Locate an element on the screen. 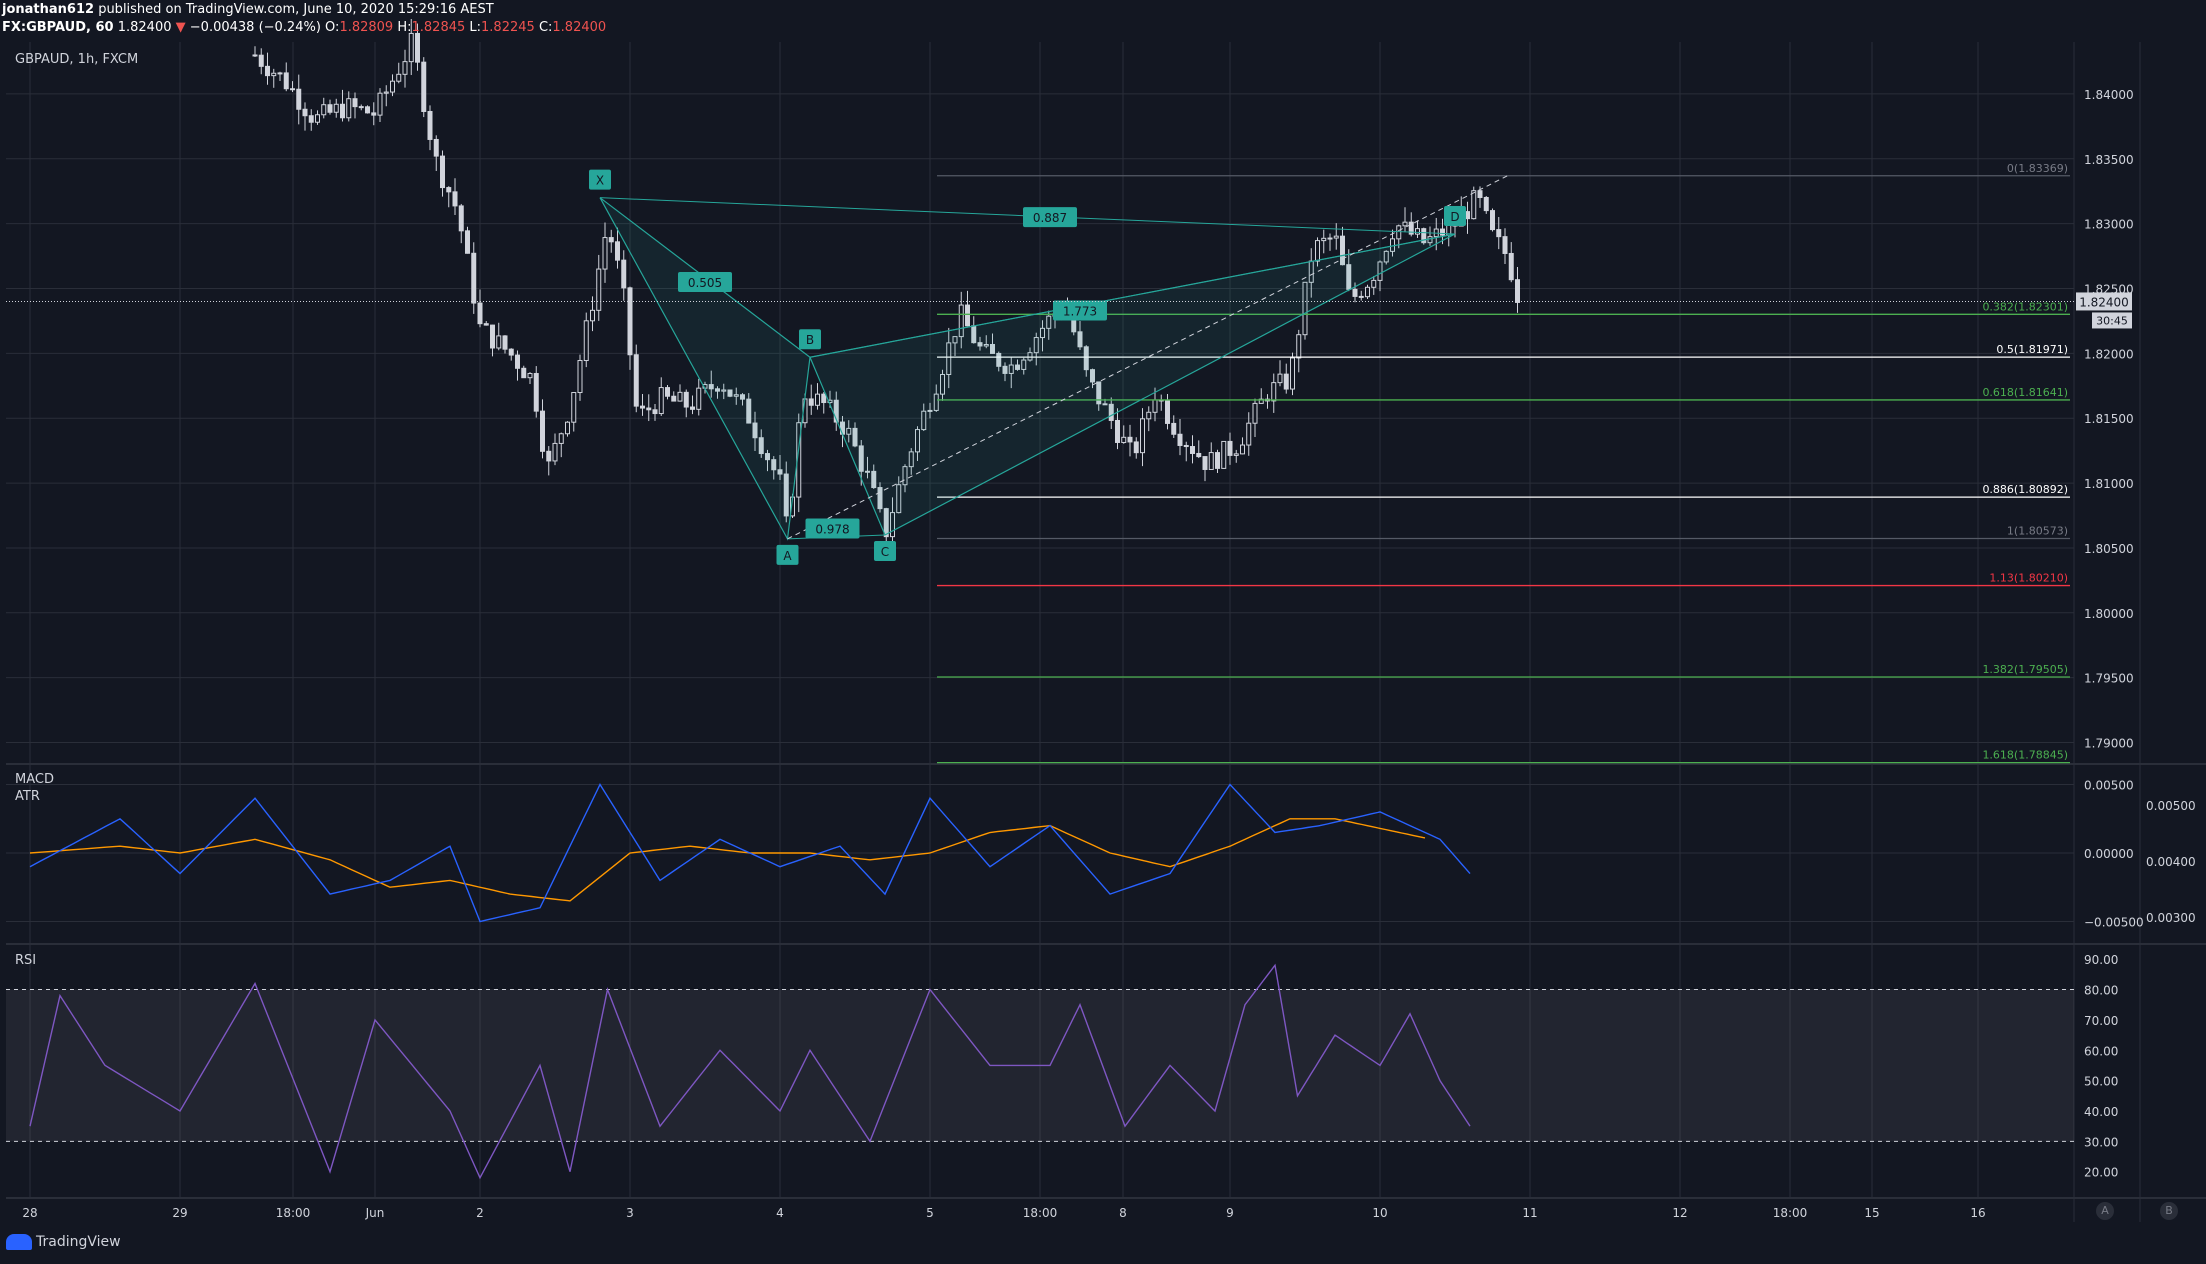 This screenshot has width=2206, height=1264. fib-level-label: 1.618(1.78845) is located at coordinates (2025, 755).